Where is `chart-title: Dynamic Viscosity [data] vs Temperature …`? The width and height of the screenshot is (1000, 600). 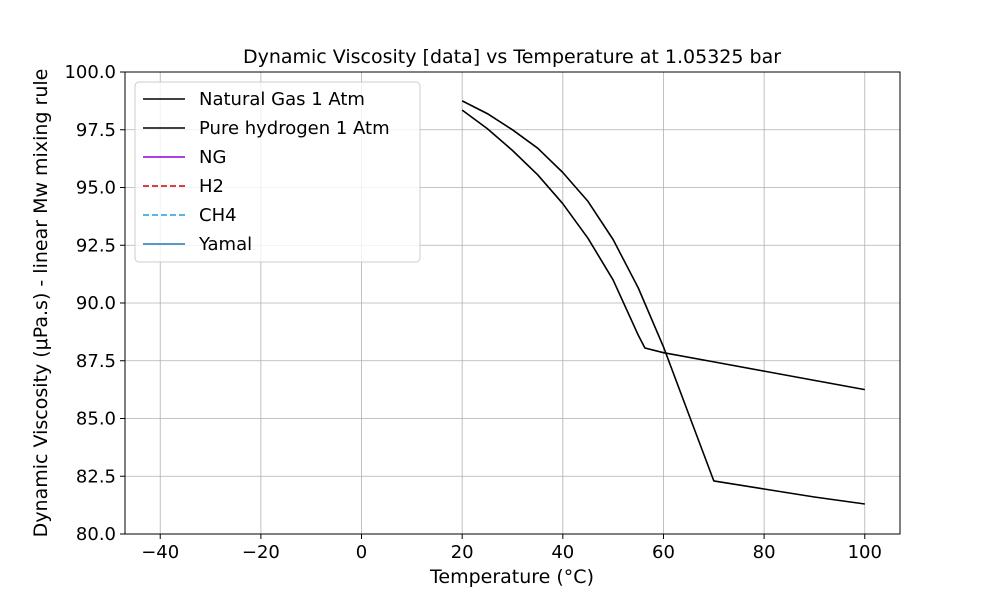
chart-title: Dynamic Viscosity [data] vs Temperature … is located at coordinates (512, 57).